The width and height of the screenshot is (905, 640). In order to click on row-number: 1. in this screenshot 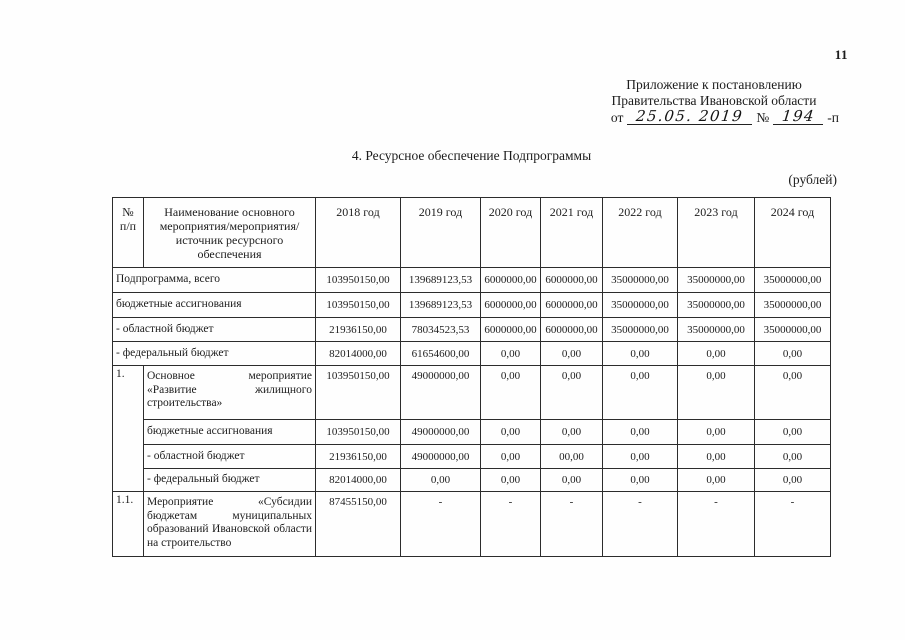, I will do `click(128, 428)`.